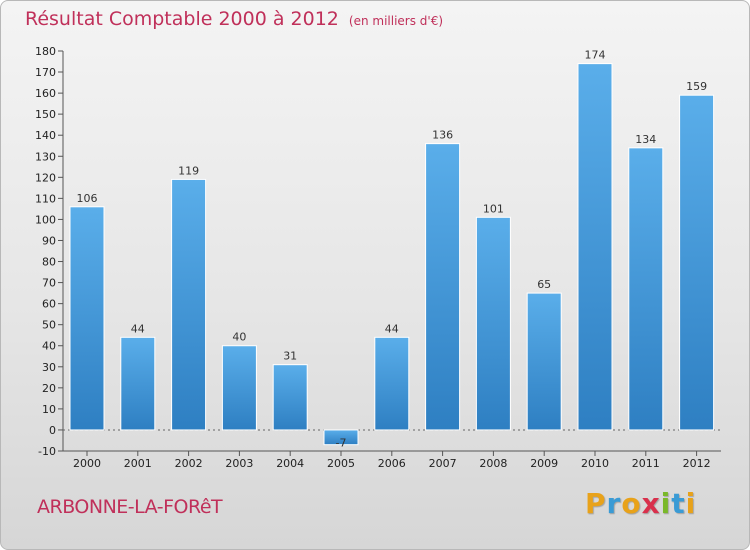  Describe the element at coordinates (49, 367) in the screenshot. I see `y-tick-label: 30` at that location.